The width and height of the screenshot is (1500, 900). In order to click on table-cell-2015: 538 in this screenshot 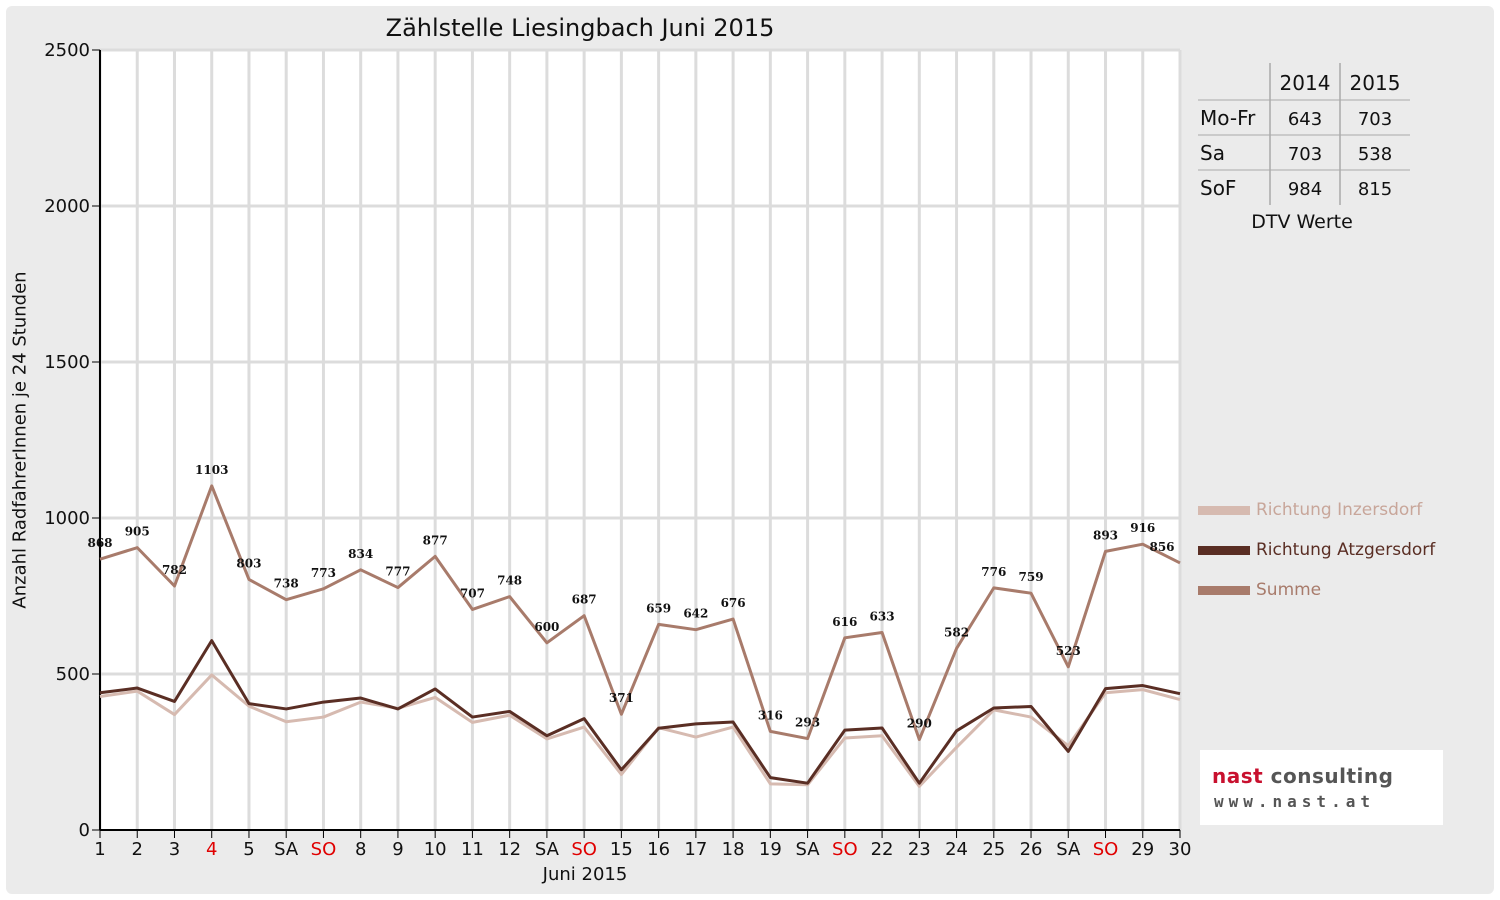, I will do `click(1375, 154)`.